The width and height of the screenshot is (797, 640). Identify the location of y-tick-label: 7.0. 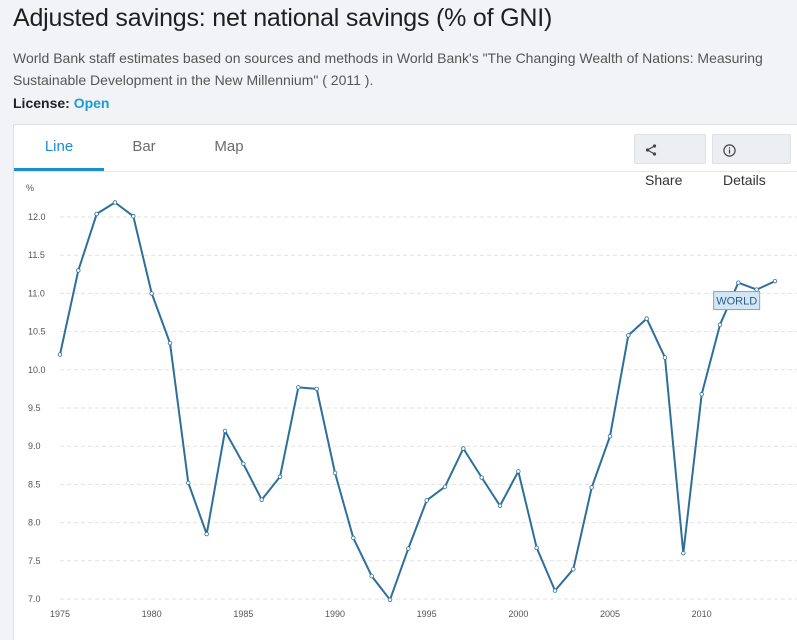
(34, 599).